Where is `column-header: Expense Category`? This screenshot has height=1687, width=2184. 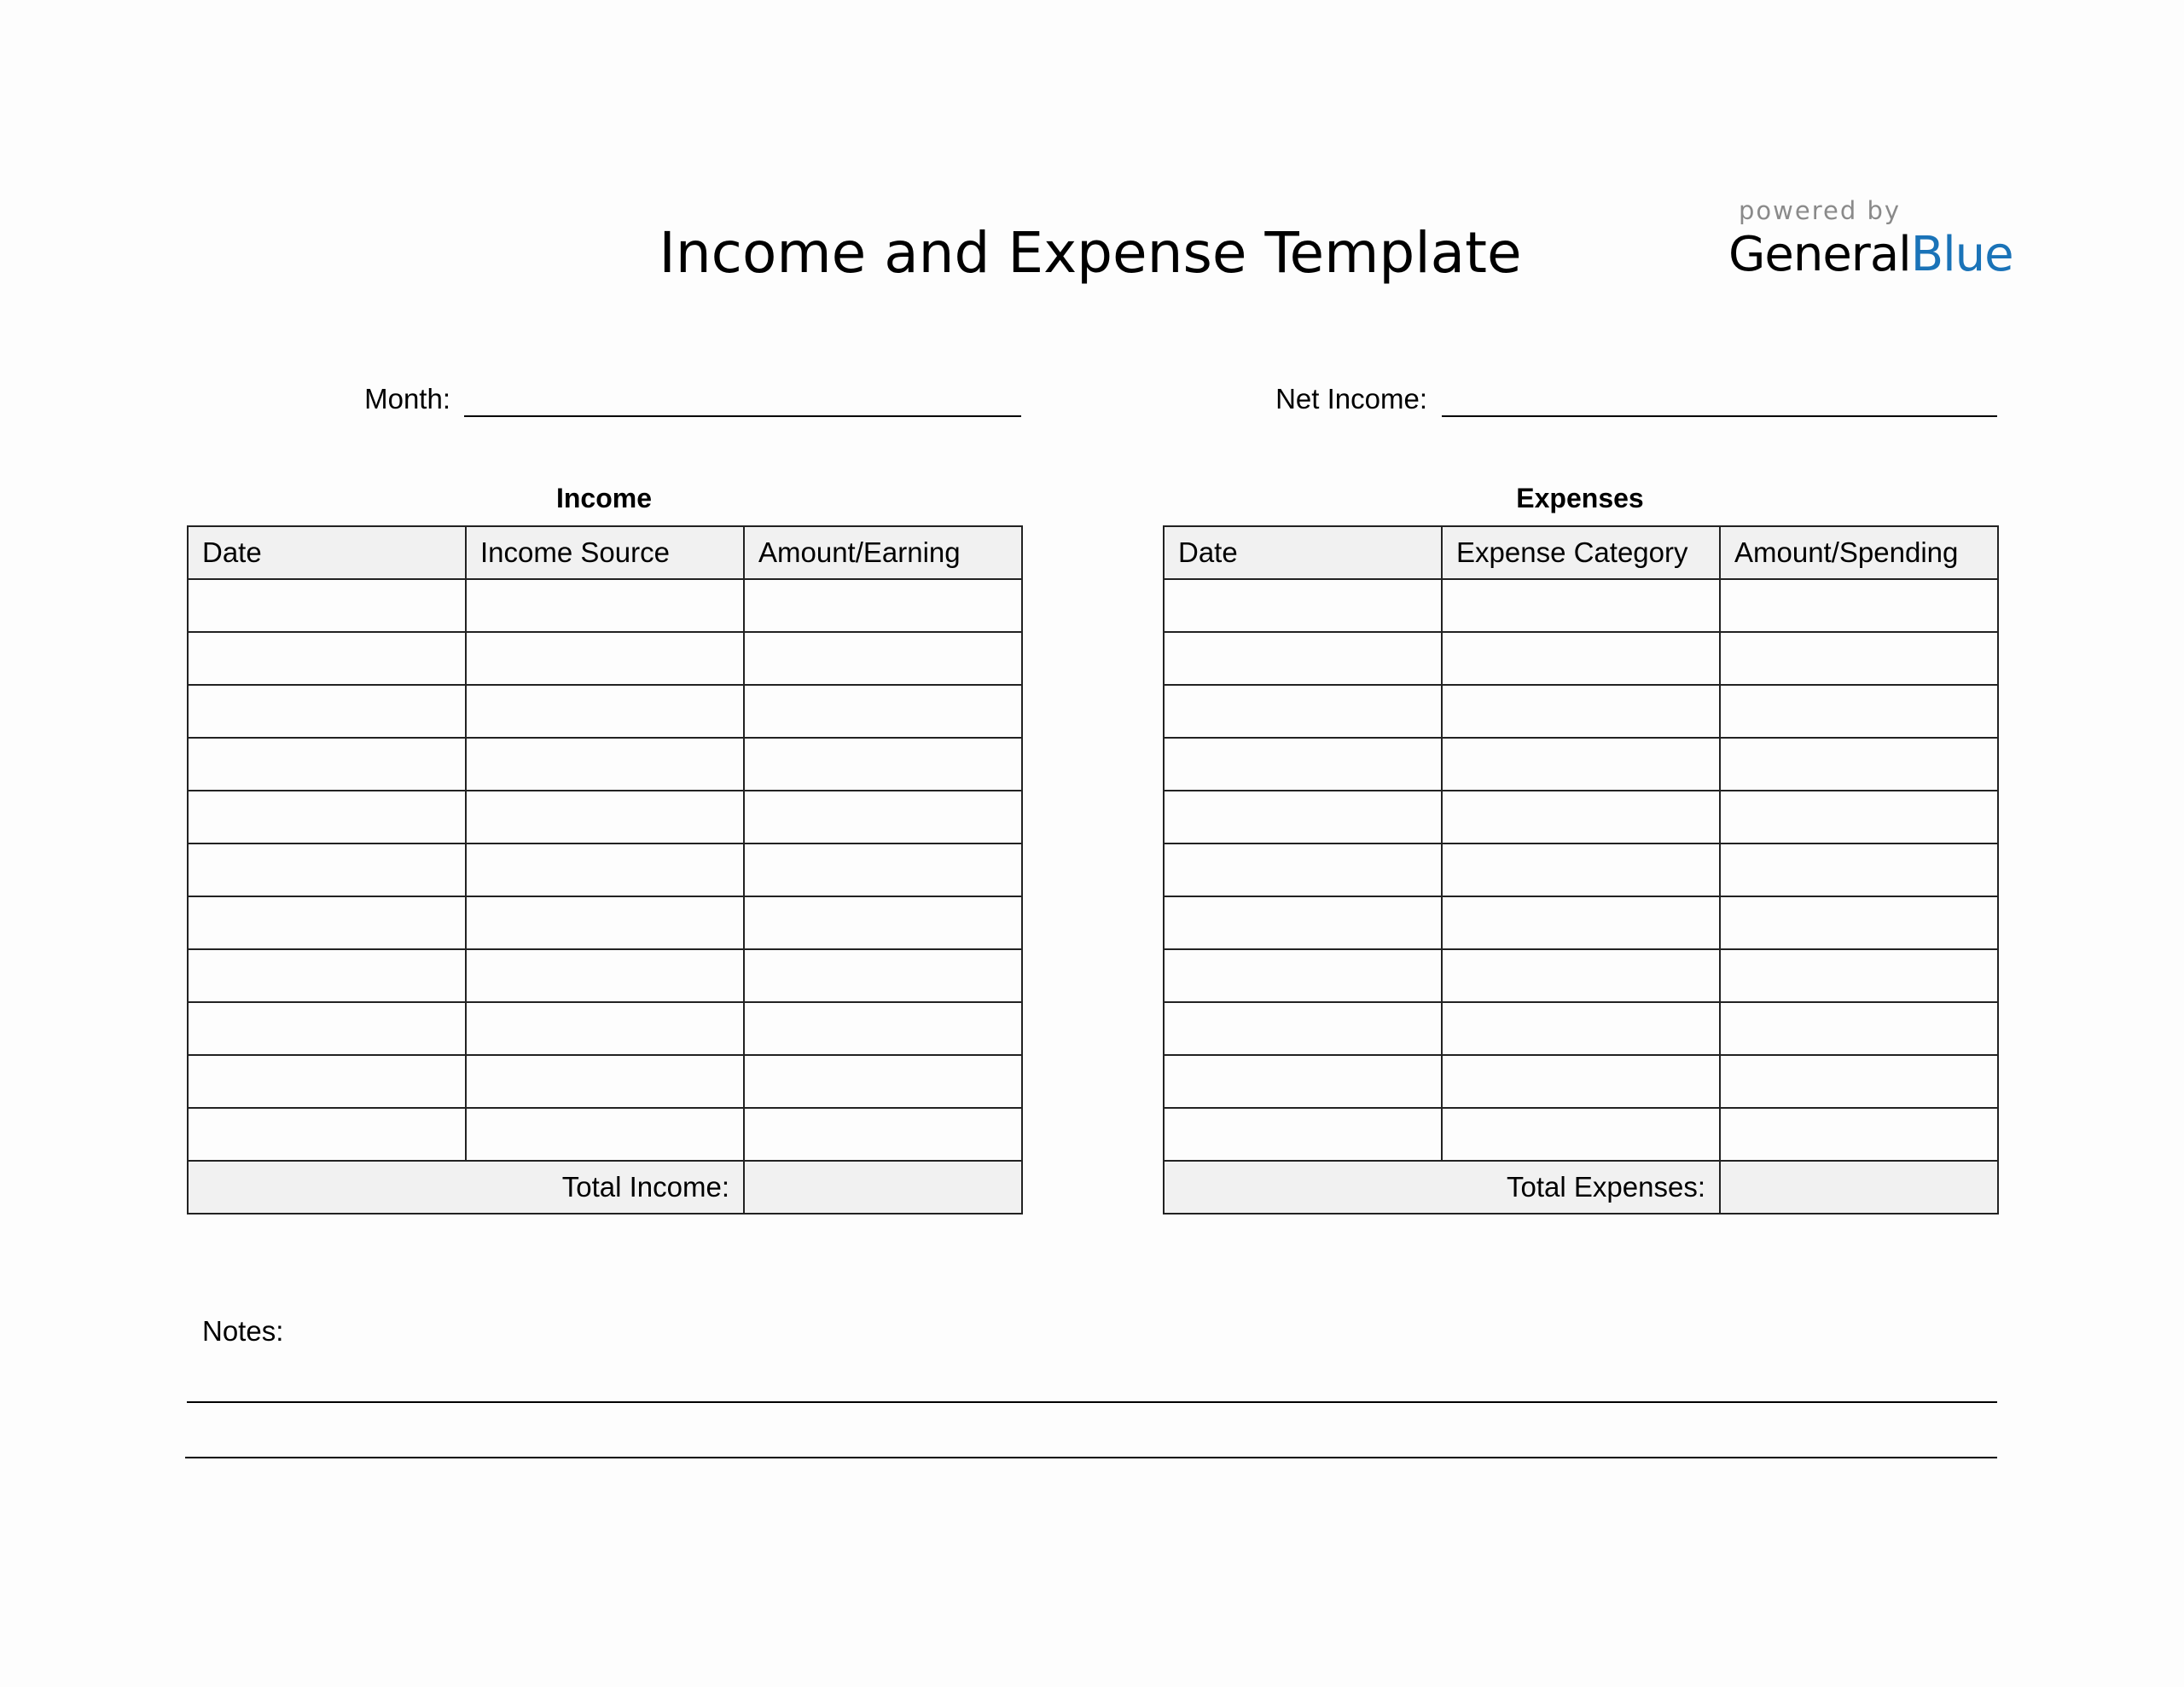 column-header: Expense Category is located at coordinates (1581, 553).